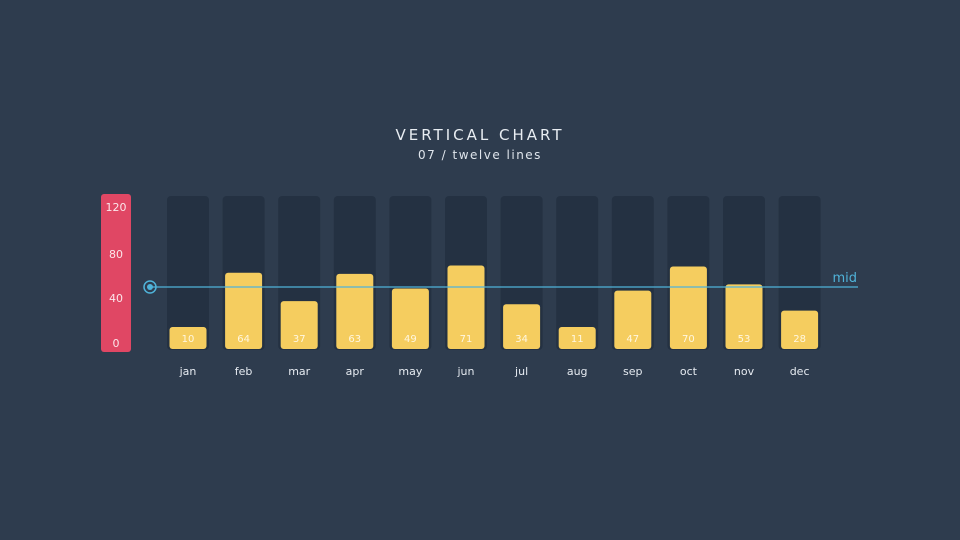 Image resolution: width=960 pixels, height=540 pixels. Describe the element at coordinates (466, 371) in the screenshot. I see `x-tick-label: jun` at that location.